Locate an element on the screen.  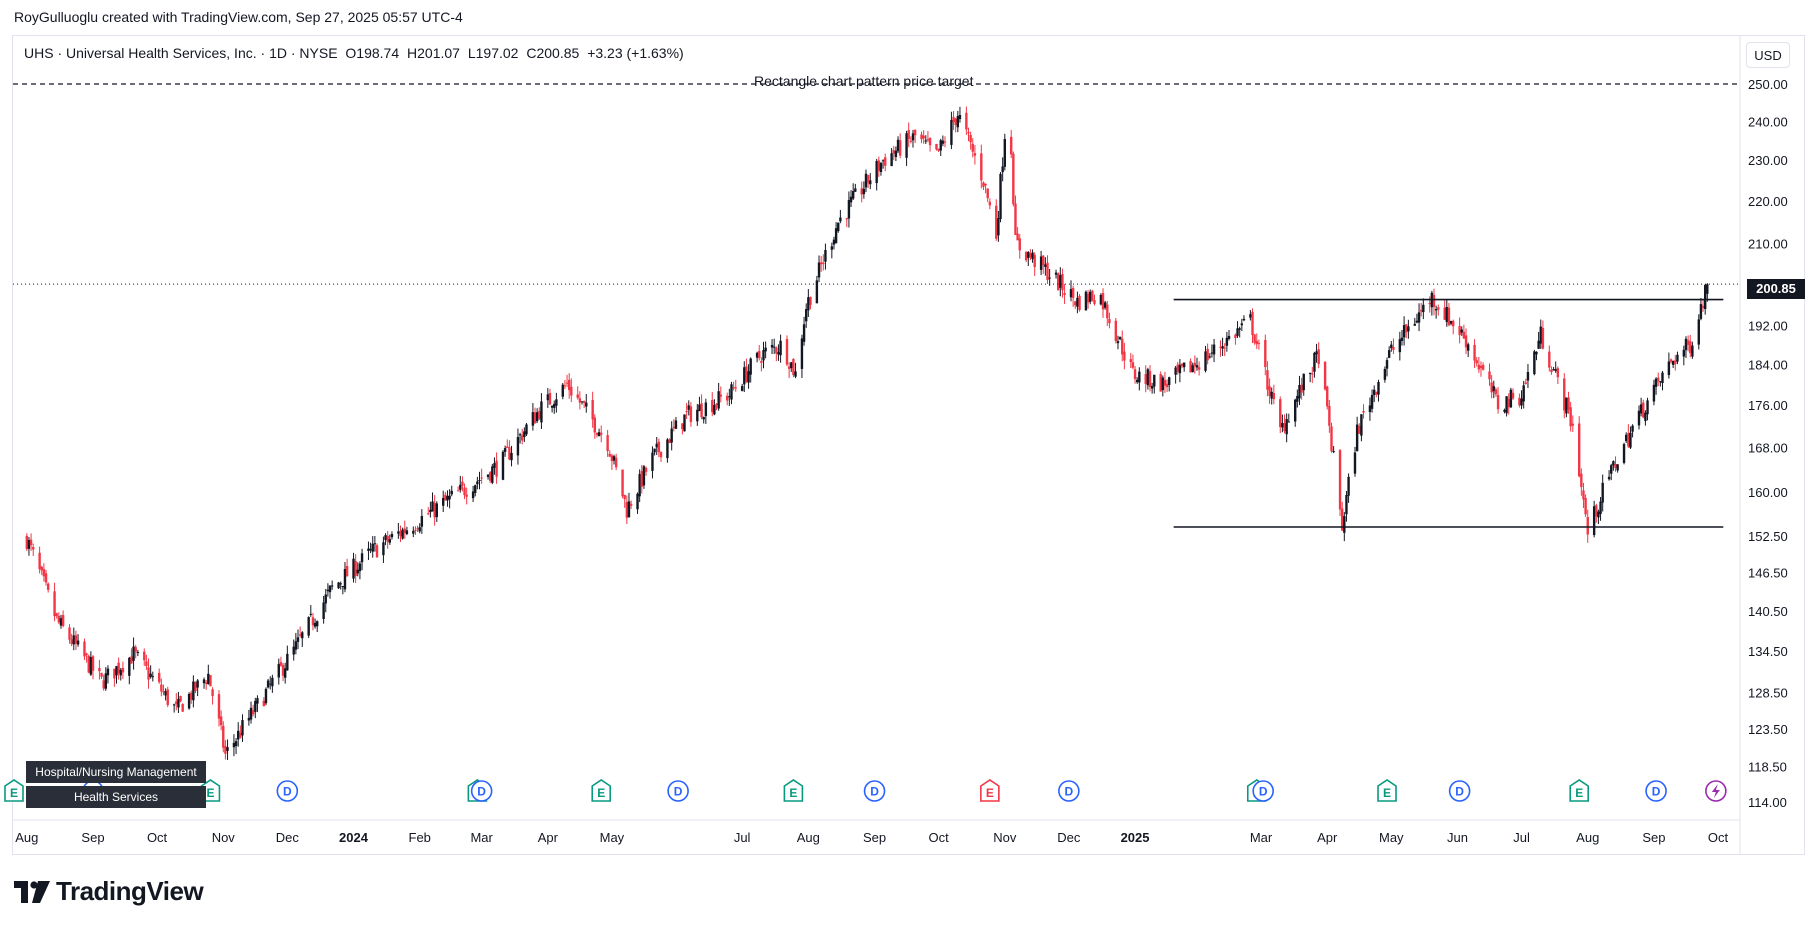
time-tick-label: Mar is located at coordinates (1261, 837).